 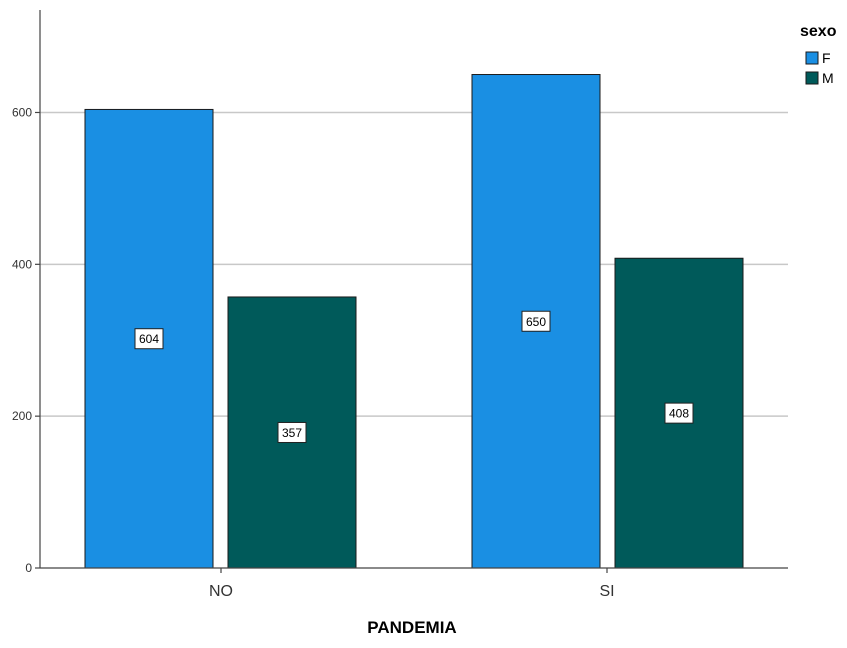 I want to click on y-tick-label: 600, so click(x=22, y=112).